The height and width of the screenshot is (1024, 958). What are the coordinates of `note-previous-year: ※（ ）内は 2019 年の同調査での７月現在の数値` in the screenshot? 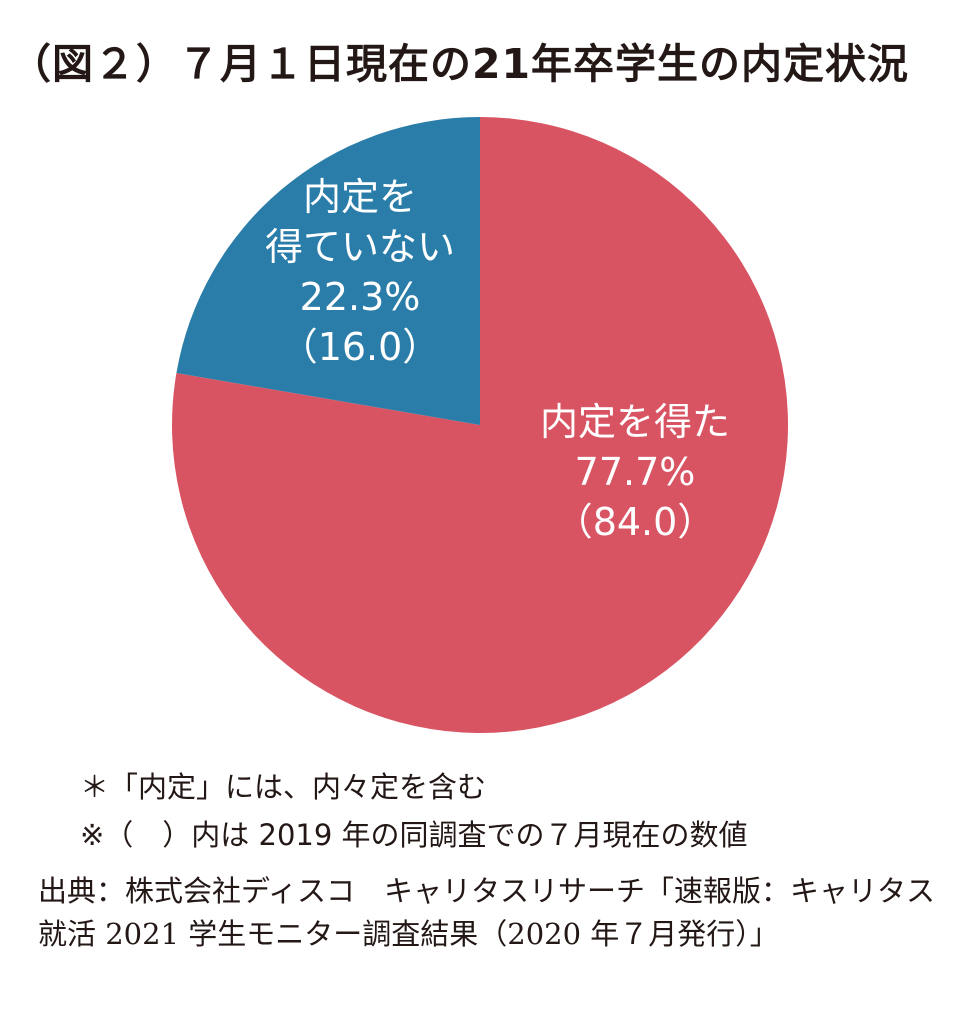 It's located at (414, 835).